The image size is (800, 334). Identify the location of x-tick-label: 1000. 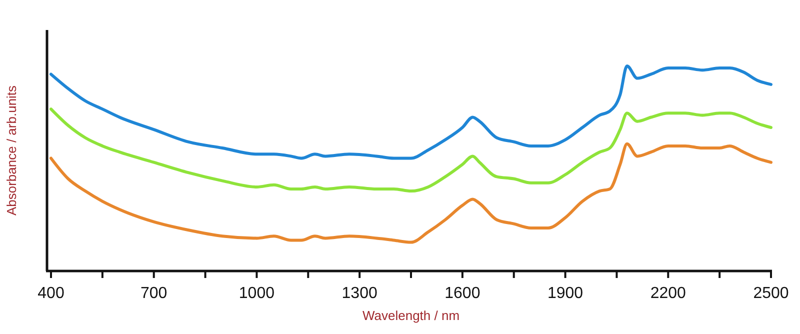
(256, 293).